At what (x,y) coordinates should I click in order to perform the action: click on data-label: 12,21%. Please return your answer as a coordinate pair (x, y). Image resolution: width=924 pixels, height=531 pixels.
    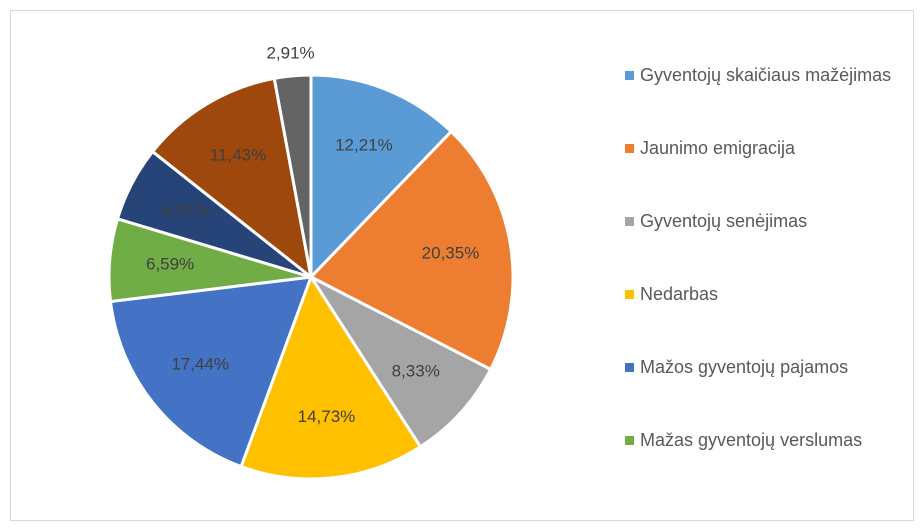
    Looking at the image, I should click on (364, 144).